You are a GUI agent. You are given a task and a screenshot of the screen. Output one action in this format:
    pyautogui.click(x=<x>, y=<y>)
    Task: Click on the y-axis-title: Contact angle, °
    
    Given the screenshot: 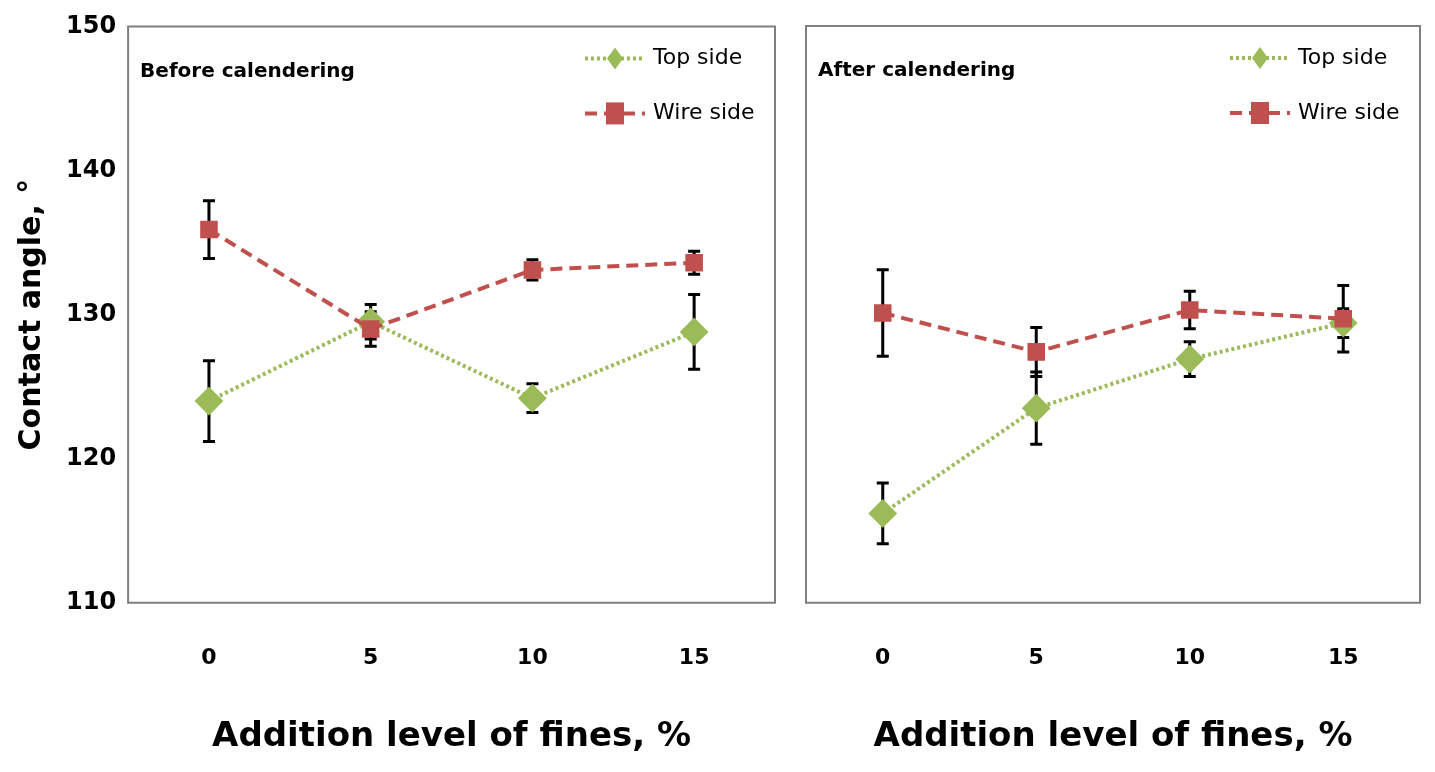 What is the action you would take?
    pyautogui.click(x=29, y=314)
    